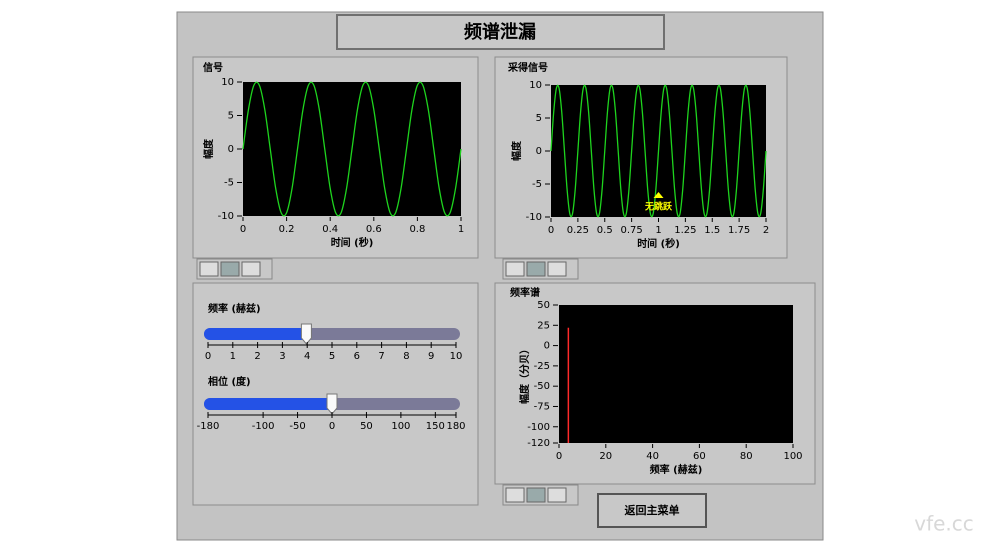 The width and height of the screenshot is (1000, 548). Describe the element at coordinates (263, 426) in the screenshot. I see `slider-tick-label: -100` at that location.